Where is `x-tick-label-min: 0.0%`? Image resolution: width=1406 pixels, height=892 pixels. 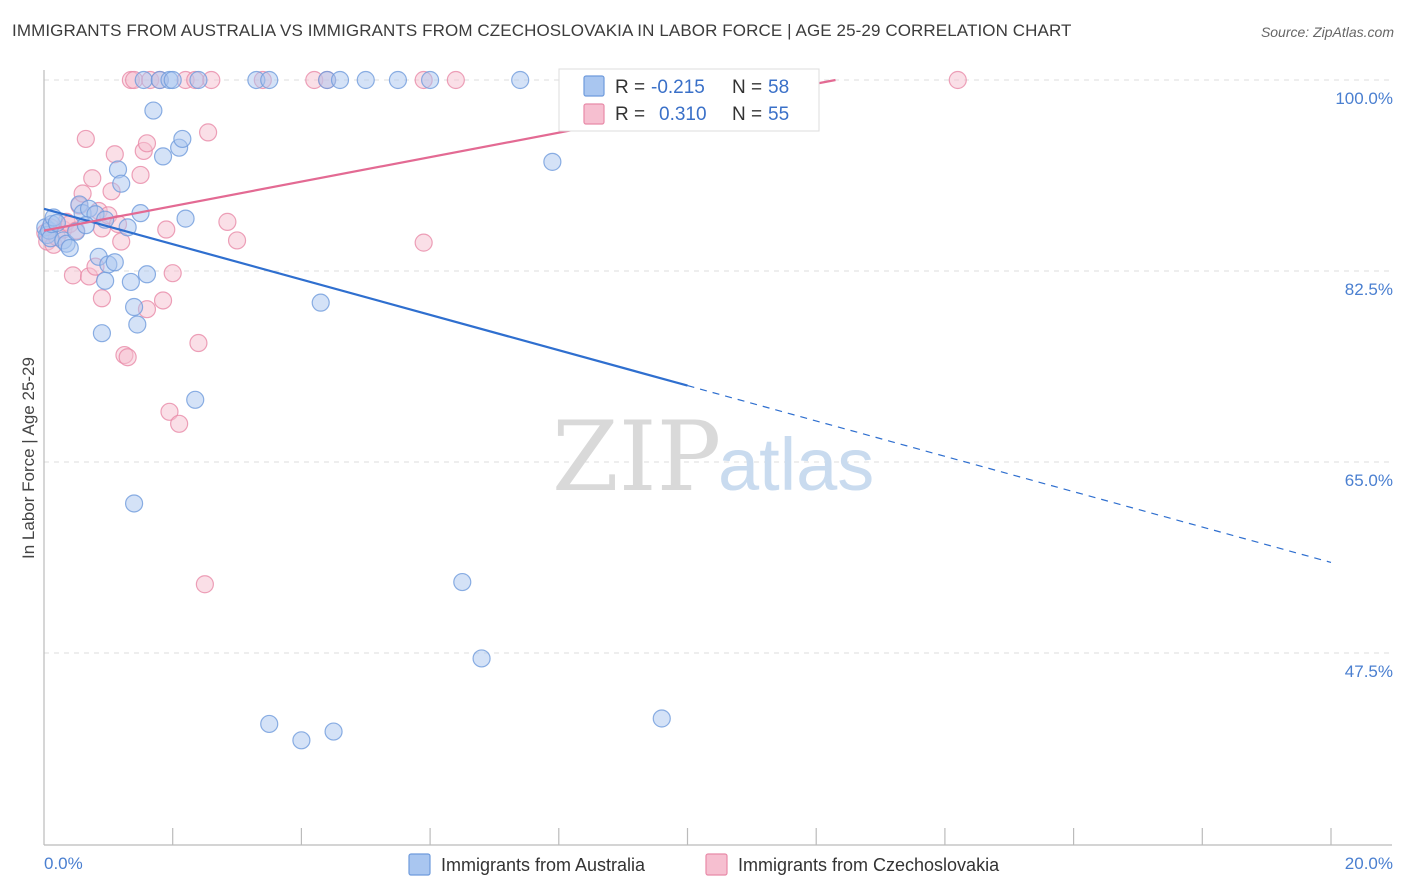
x-tick-label-min: 0.0% is located at coordinates (63, 863).